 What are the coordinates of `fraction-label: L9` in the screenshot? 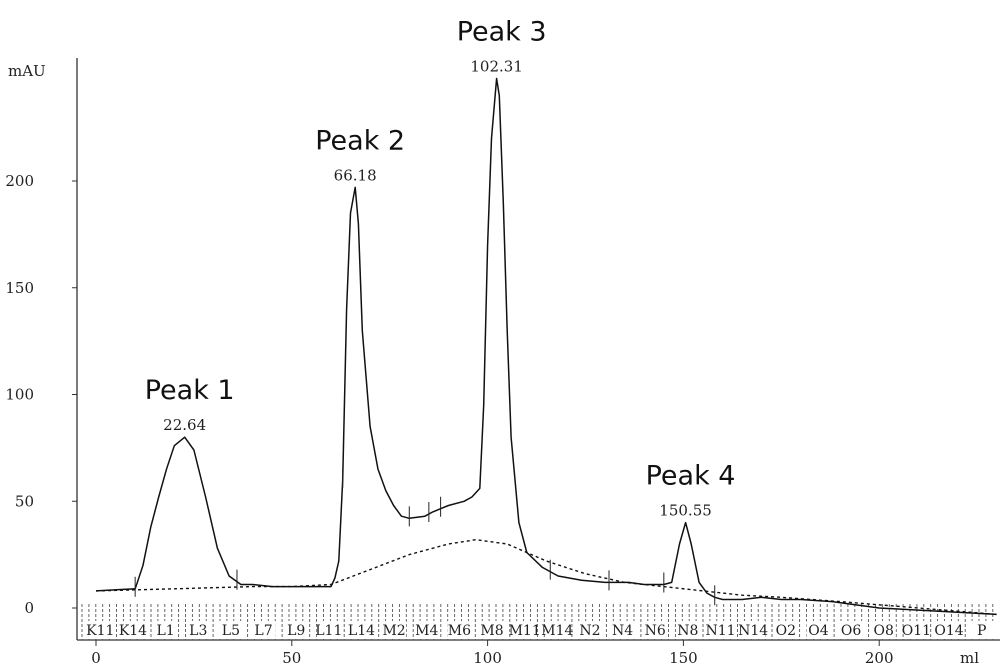 It's located at (296, 631).